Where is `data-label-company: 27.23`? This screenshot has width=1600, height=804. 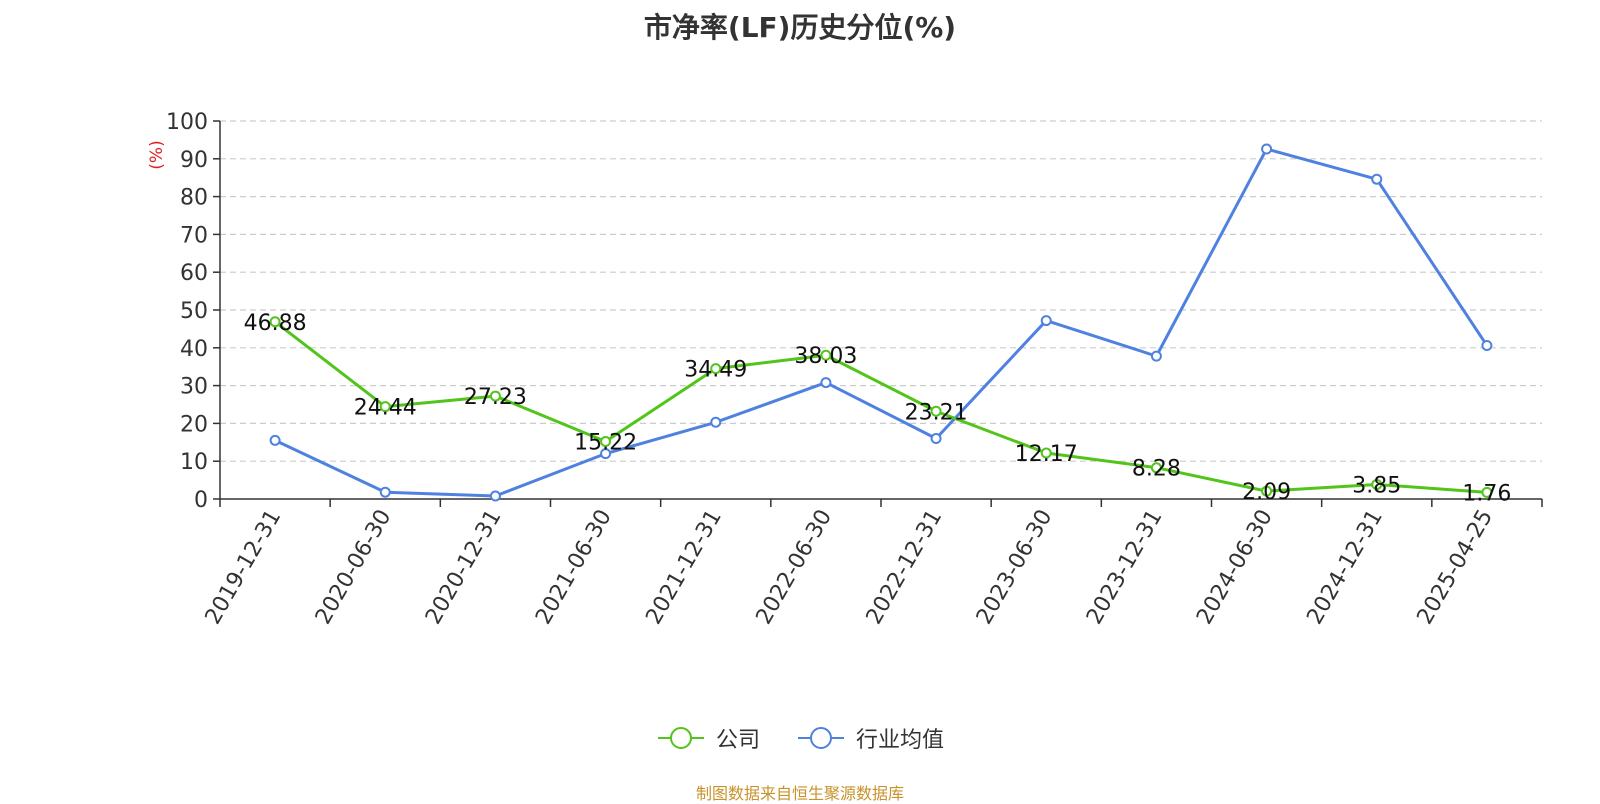 data-label-company: 27.23 is located at coordinates (495, 397).